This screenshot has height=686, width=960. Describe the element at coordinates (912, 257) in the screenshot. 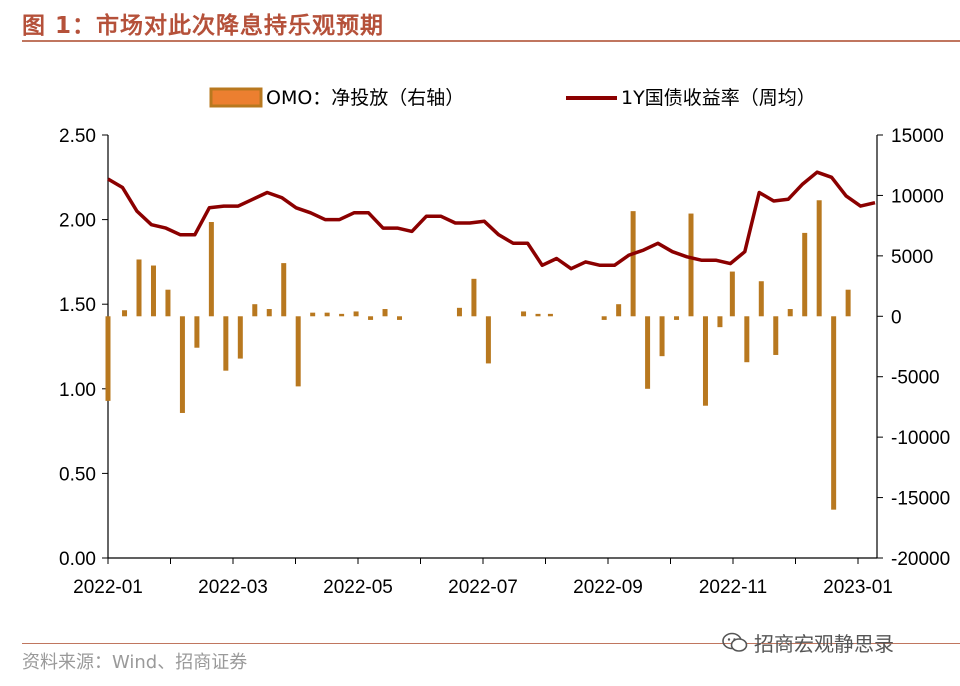

I see `right-tick-label: 5000` at that location.